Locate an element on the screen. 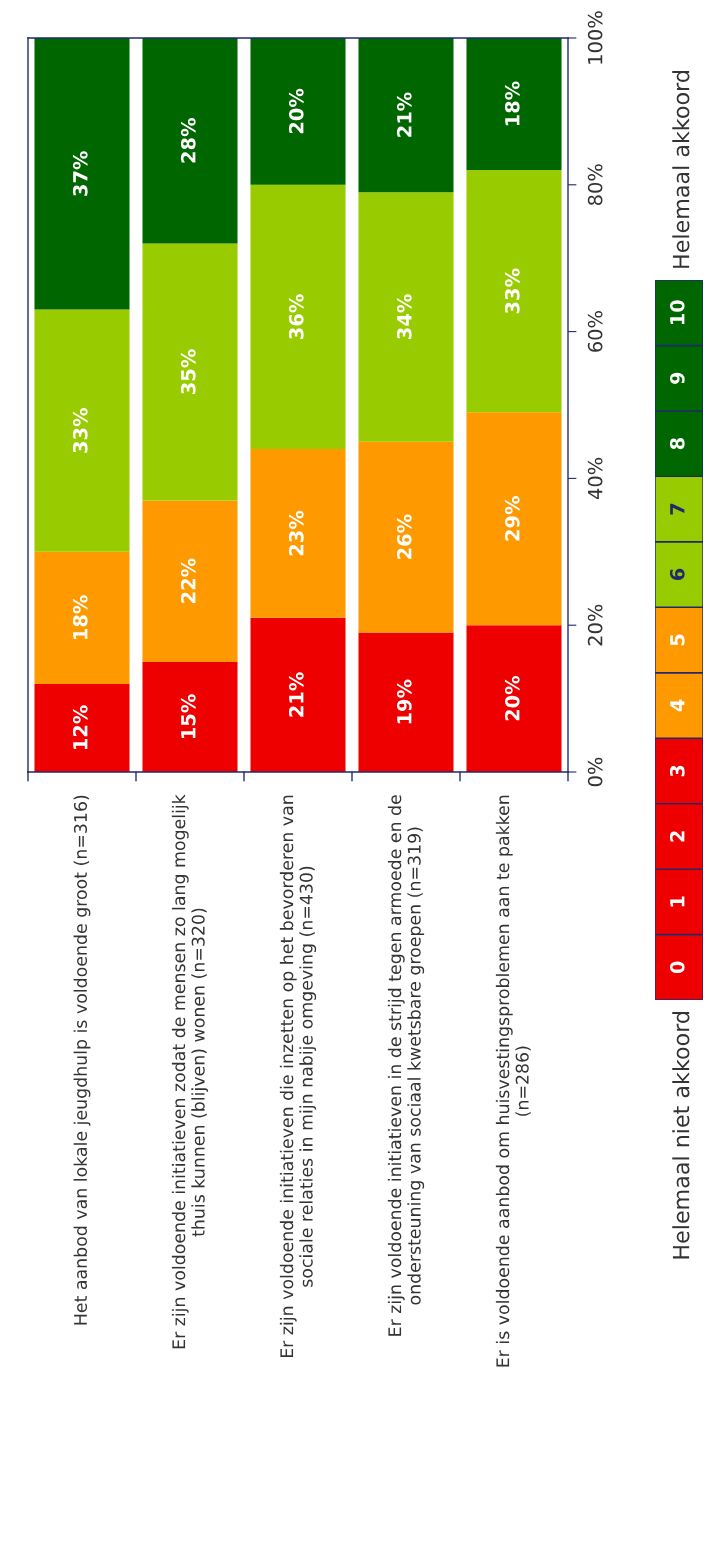  data-label: 36% is located at coordinates (296, 316).